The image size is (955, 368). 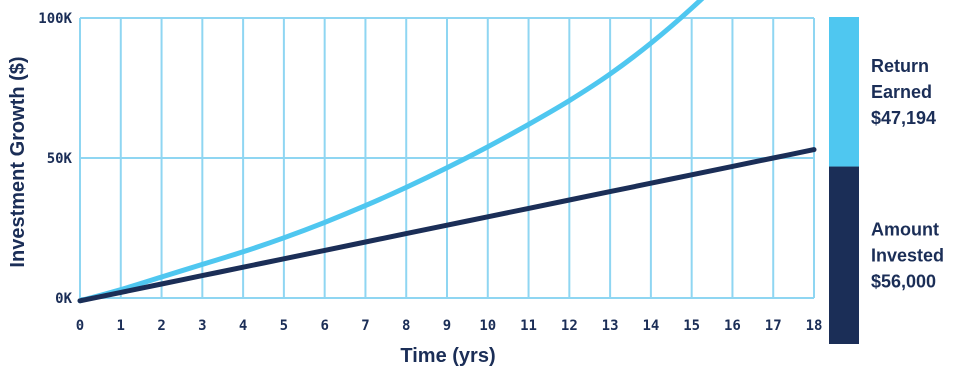 What do you see at coordinates (691, 326) in the screenshot?
I see `x-tick-label: 15` at bounding box center [691, 326].